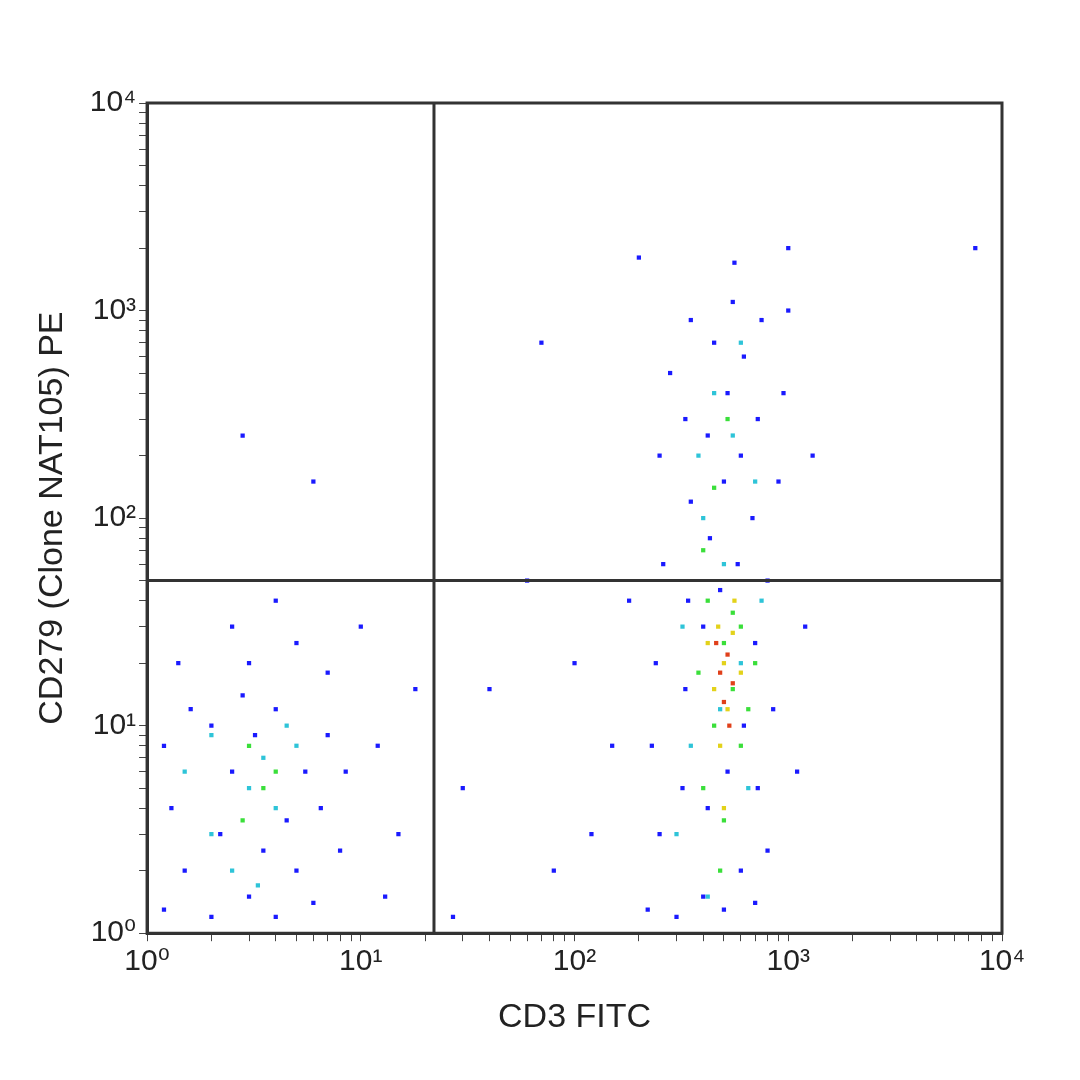 The height and width of the screenshot is (1080, 1080). I want to click on y-tick-label: 10⁴, so click(113, 101).